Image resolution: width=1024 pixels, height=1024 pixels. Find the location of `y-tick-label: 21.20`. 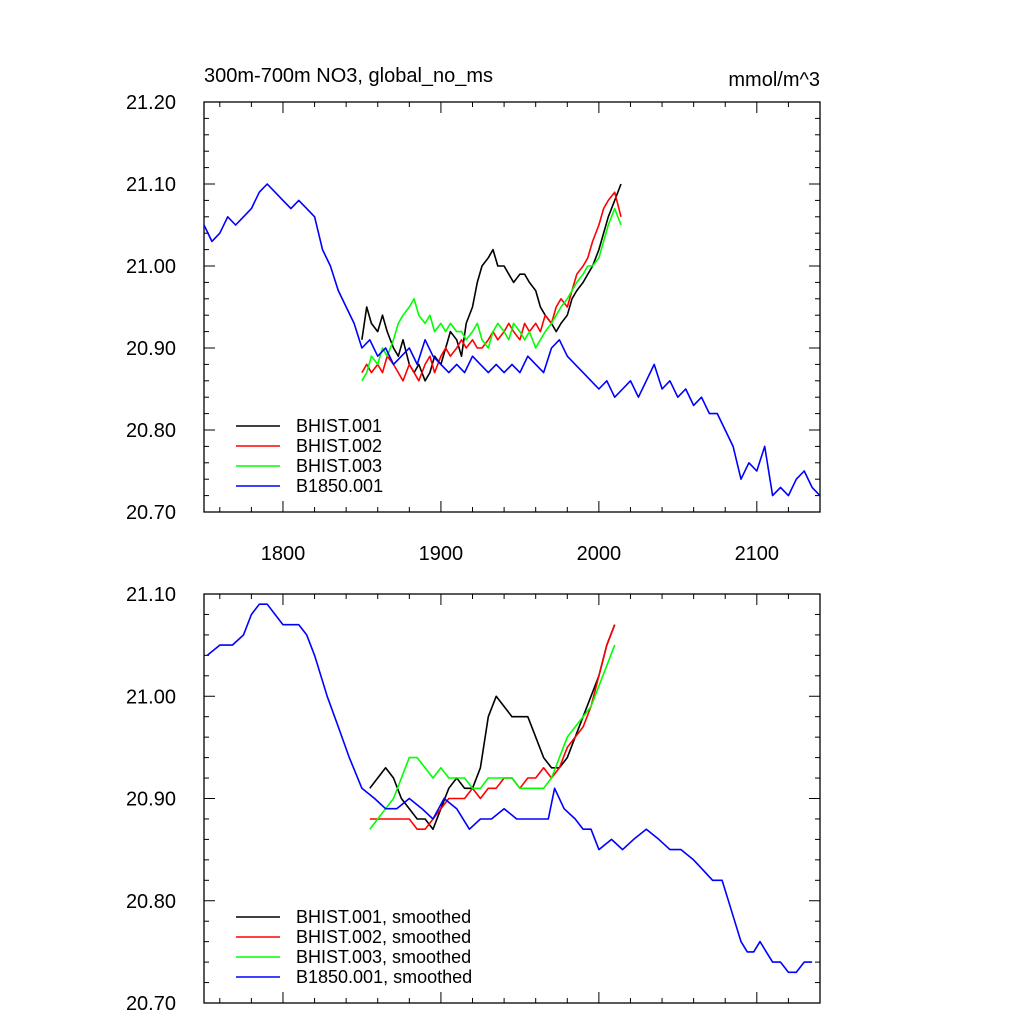

y-tick-label: 21.20 is located at coordinates (151, 103).